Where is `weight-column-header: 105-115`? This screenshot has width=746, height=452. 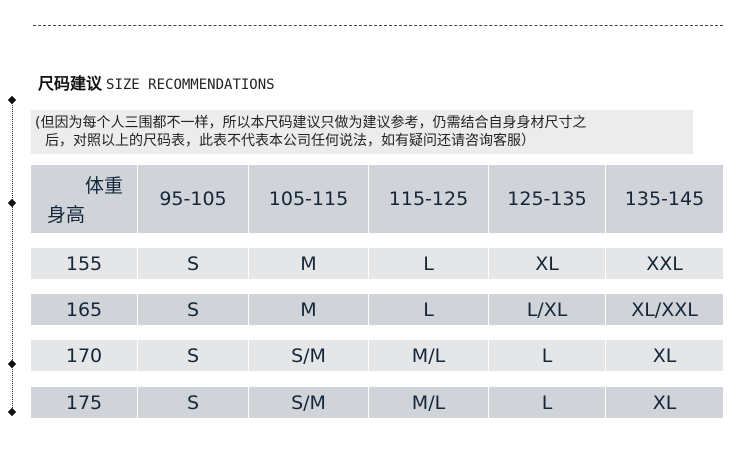 weight-column-header: 105-115 is located at coordinates (308, 199).